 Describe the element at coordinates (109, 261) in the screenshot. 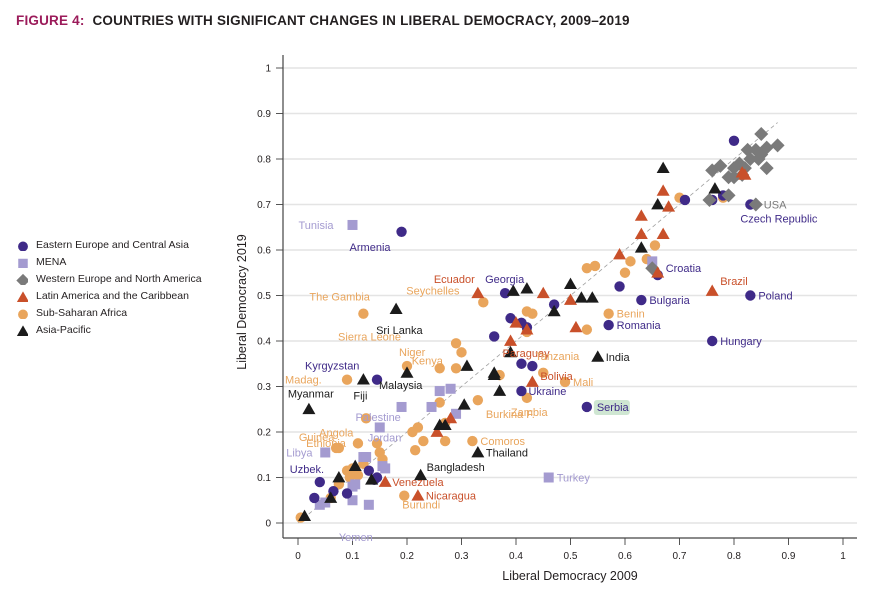

I see `legend-item-mena: MENA` at that location.